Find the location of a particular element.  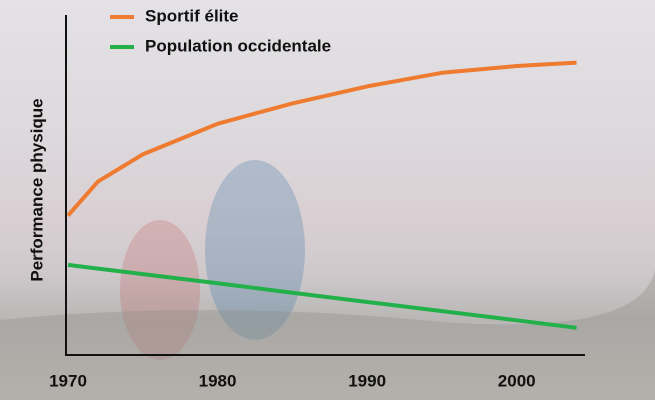

x-tick-label: 1970 is located at coordinates (68, 380).